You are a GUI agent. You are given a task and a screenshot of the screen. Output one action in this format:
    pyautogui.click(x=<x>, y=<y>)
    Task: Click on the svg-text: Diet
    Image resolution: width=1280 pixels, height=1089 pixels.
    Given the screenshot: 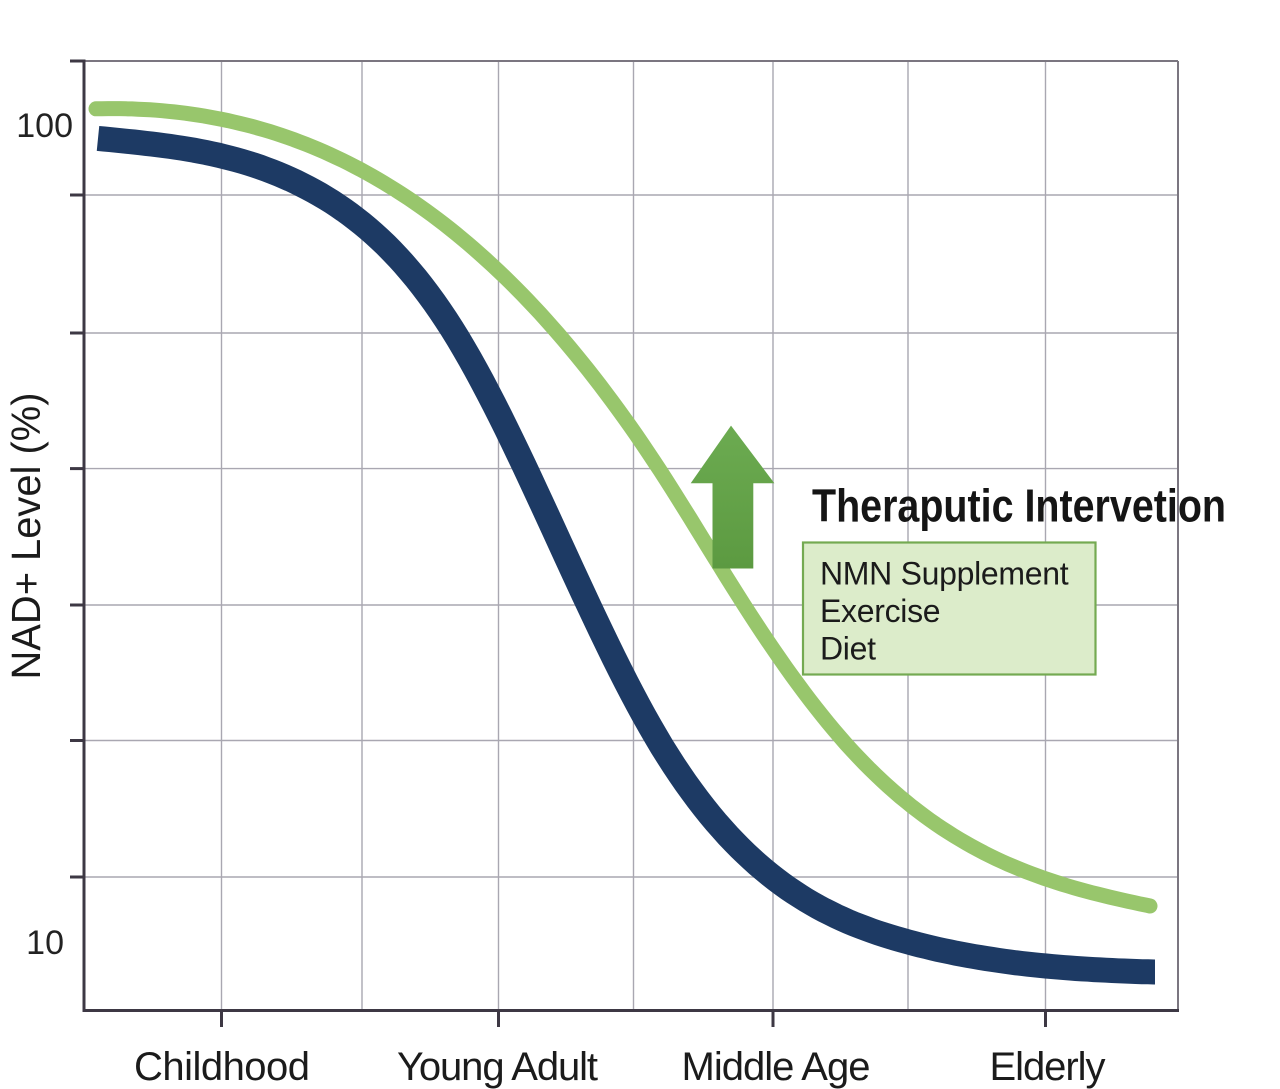 What is the action you would take?
    pyautogui.click(x=848, y=649)
    